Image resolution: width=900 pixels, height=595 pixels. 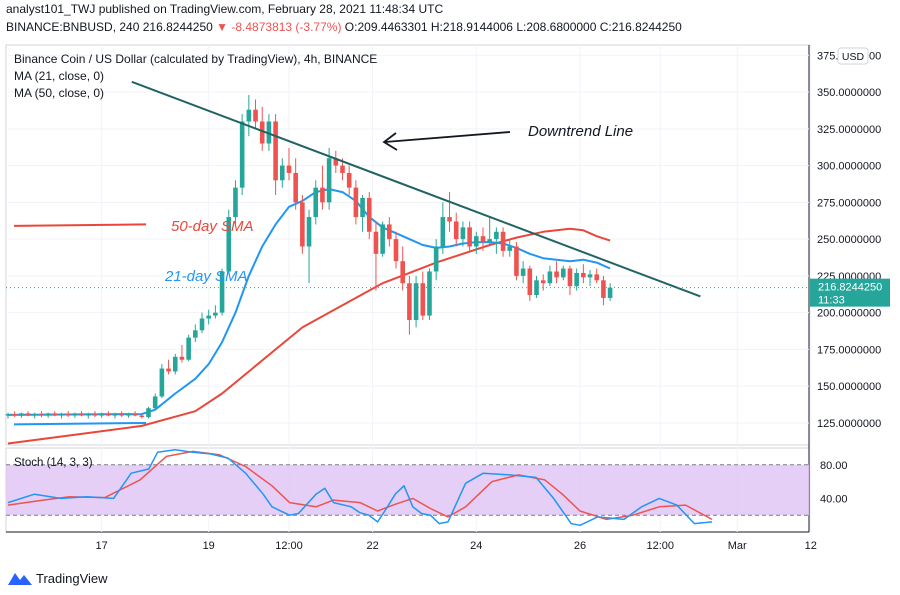 I want to click on y-tick-label: 200.0000000, so click(x=849, y=314).